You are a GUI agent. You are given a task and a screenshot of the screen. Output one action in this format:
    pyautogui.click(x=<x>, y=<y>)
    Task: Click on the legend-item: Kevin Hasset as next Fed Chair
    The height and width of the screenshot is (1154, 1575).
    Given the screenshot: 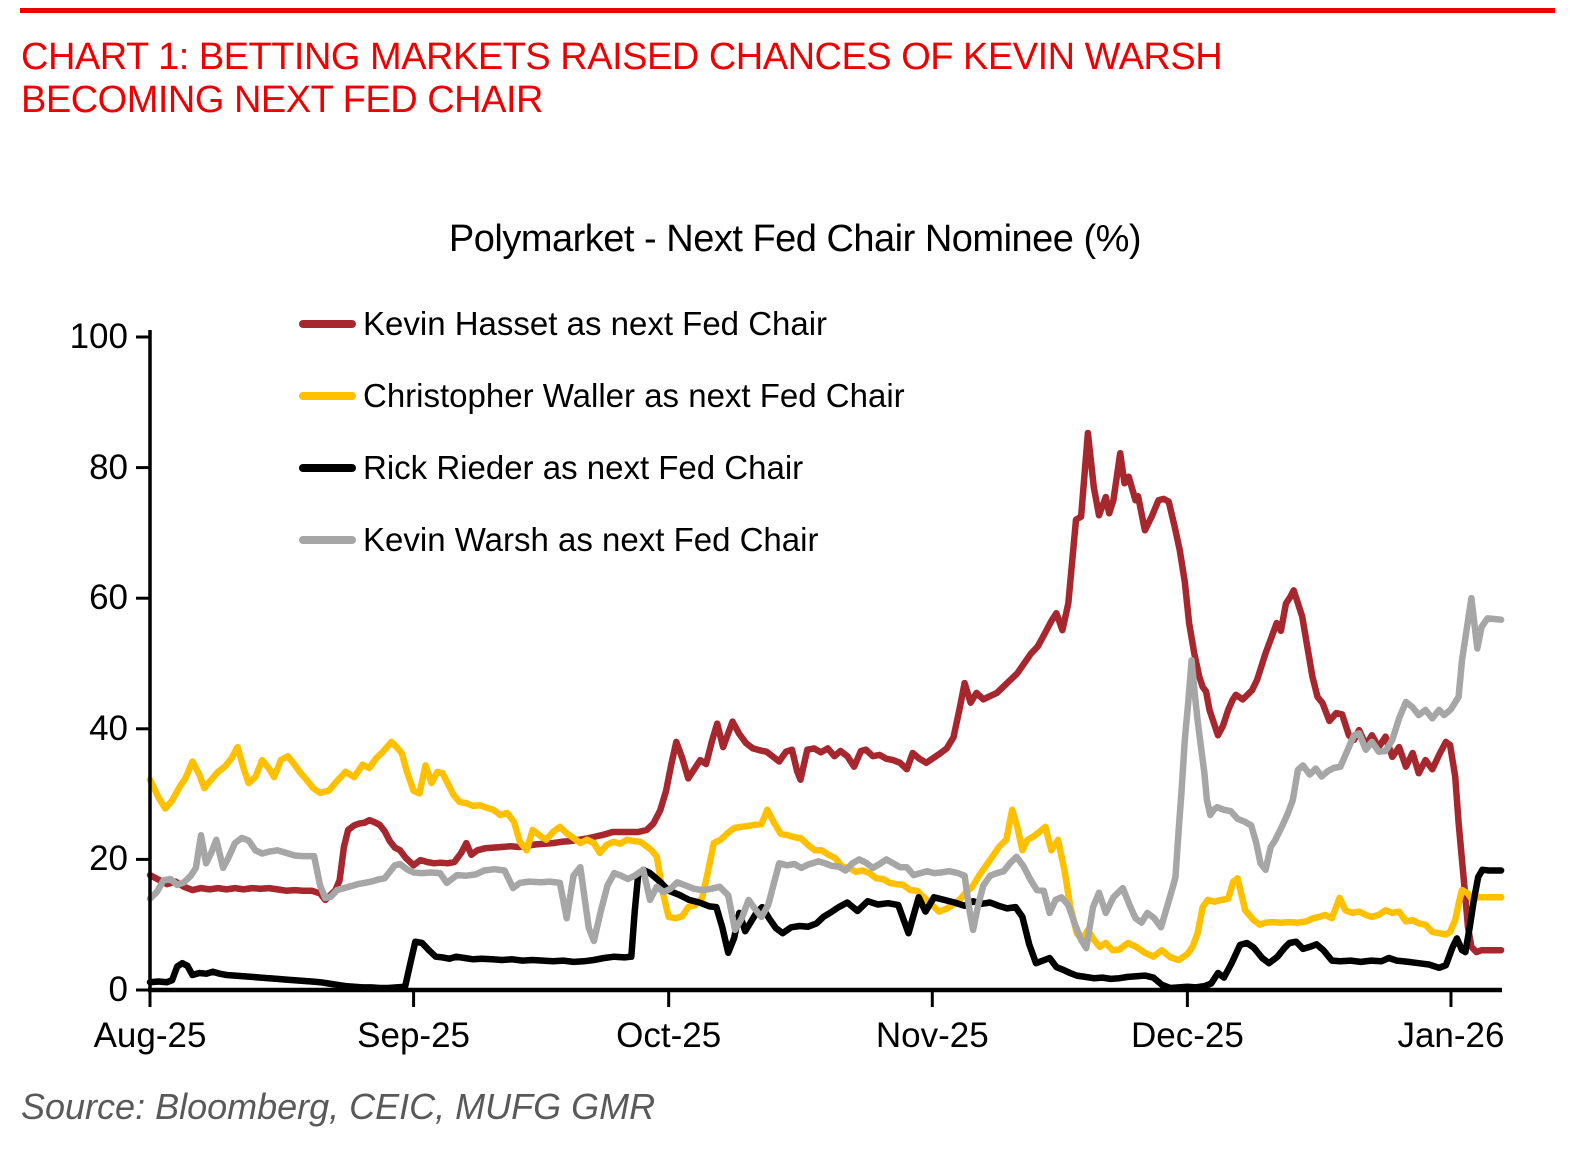 What is the action you would take?
    pyautogui.click(x=602, y=324)
    